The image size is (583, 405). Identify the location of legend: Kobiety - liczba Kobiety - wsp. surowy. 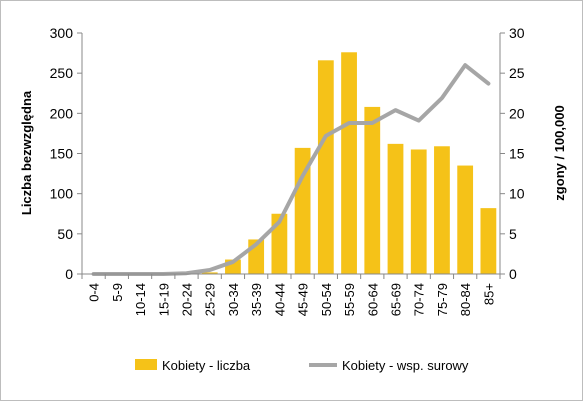
(302, 365).